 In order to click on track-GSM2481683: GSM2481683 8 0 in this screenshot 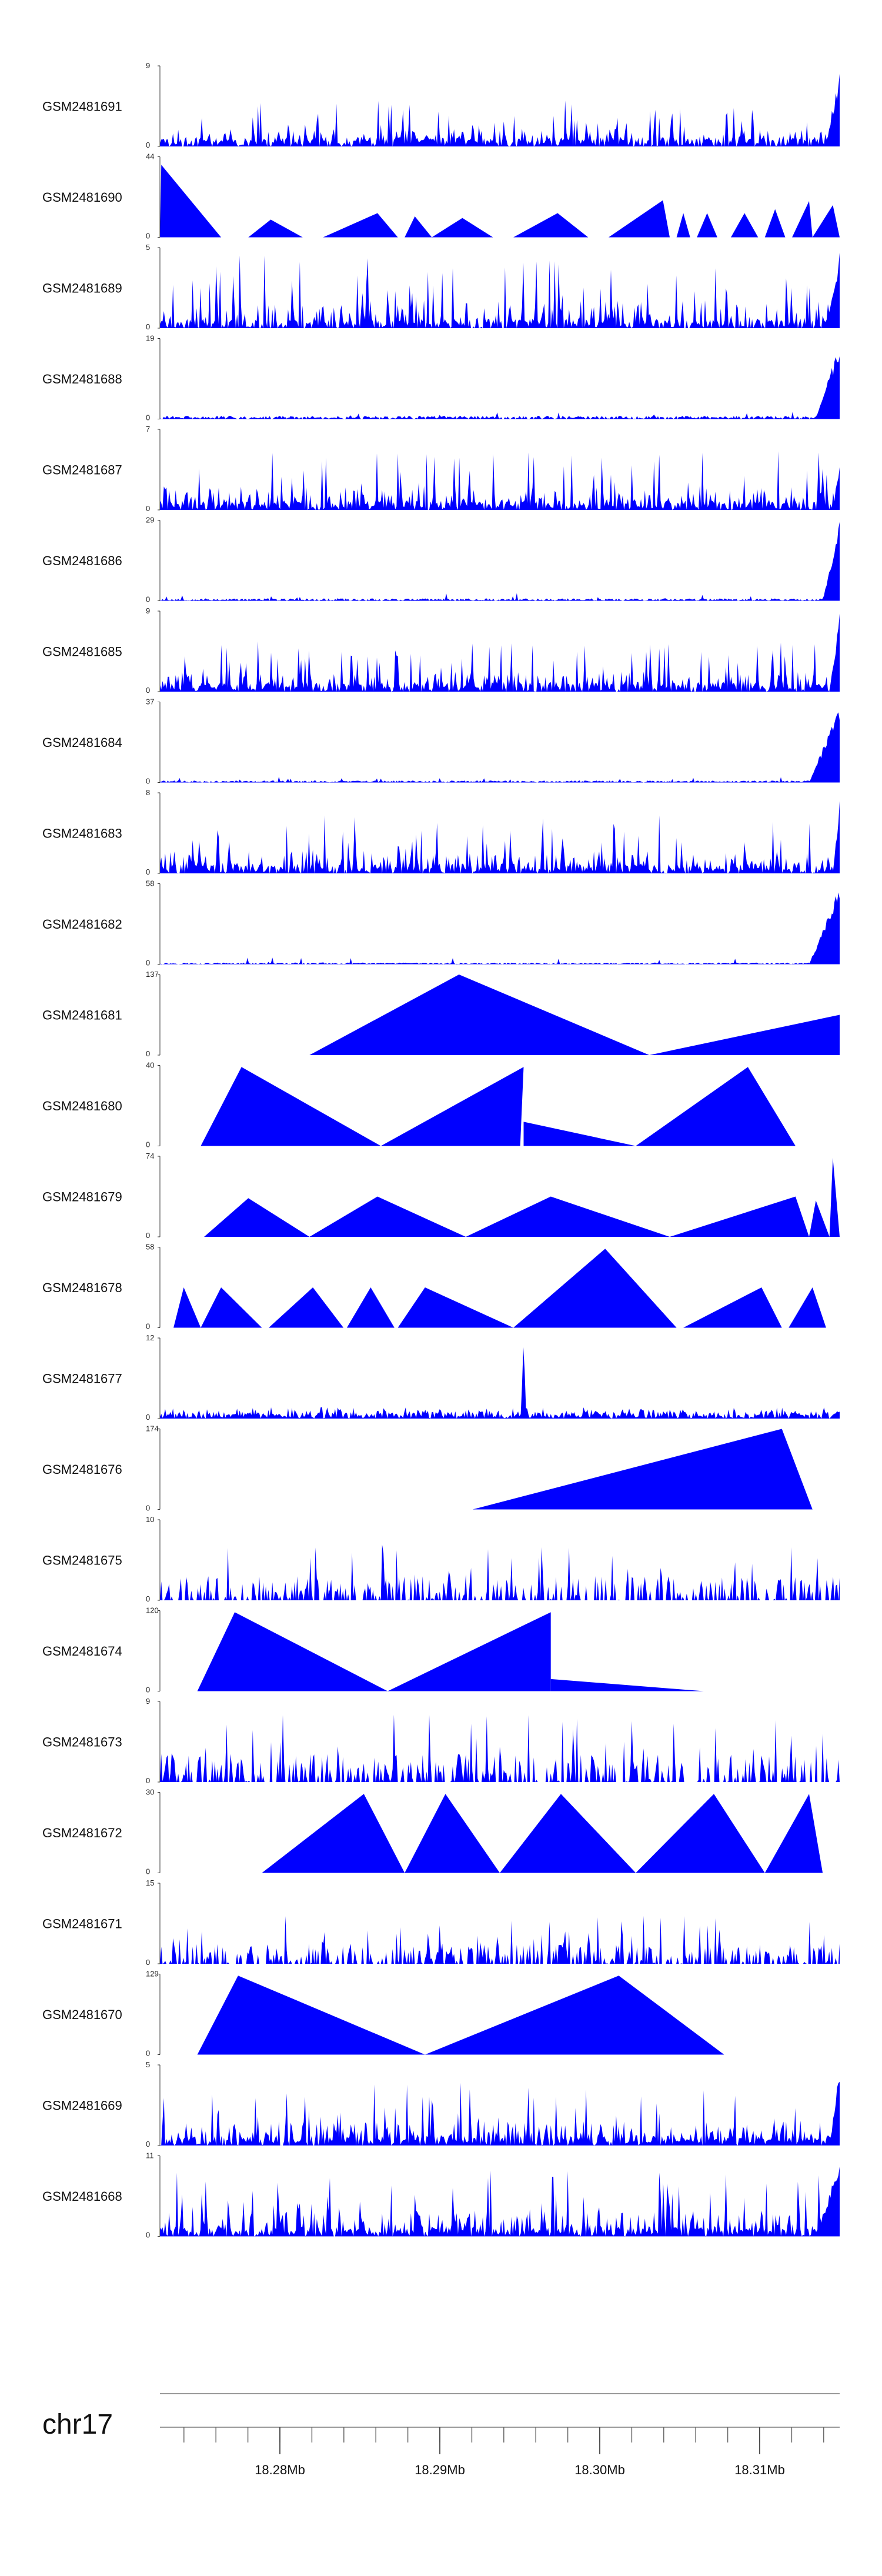, I will do `click(441, 832)`.